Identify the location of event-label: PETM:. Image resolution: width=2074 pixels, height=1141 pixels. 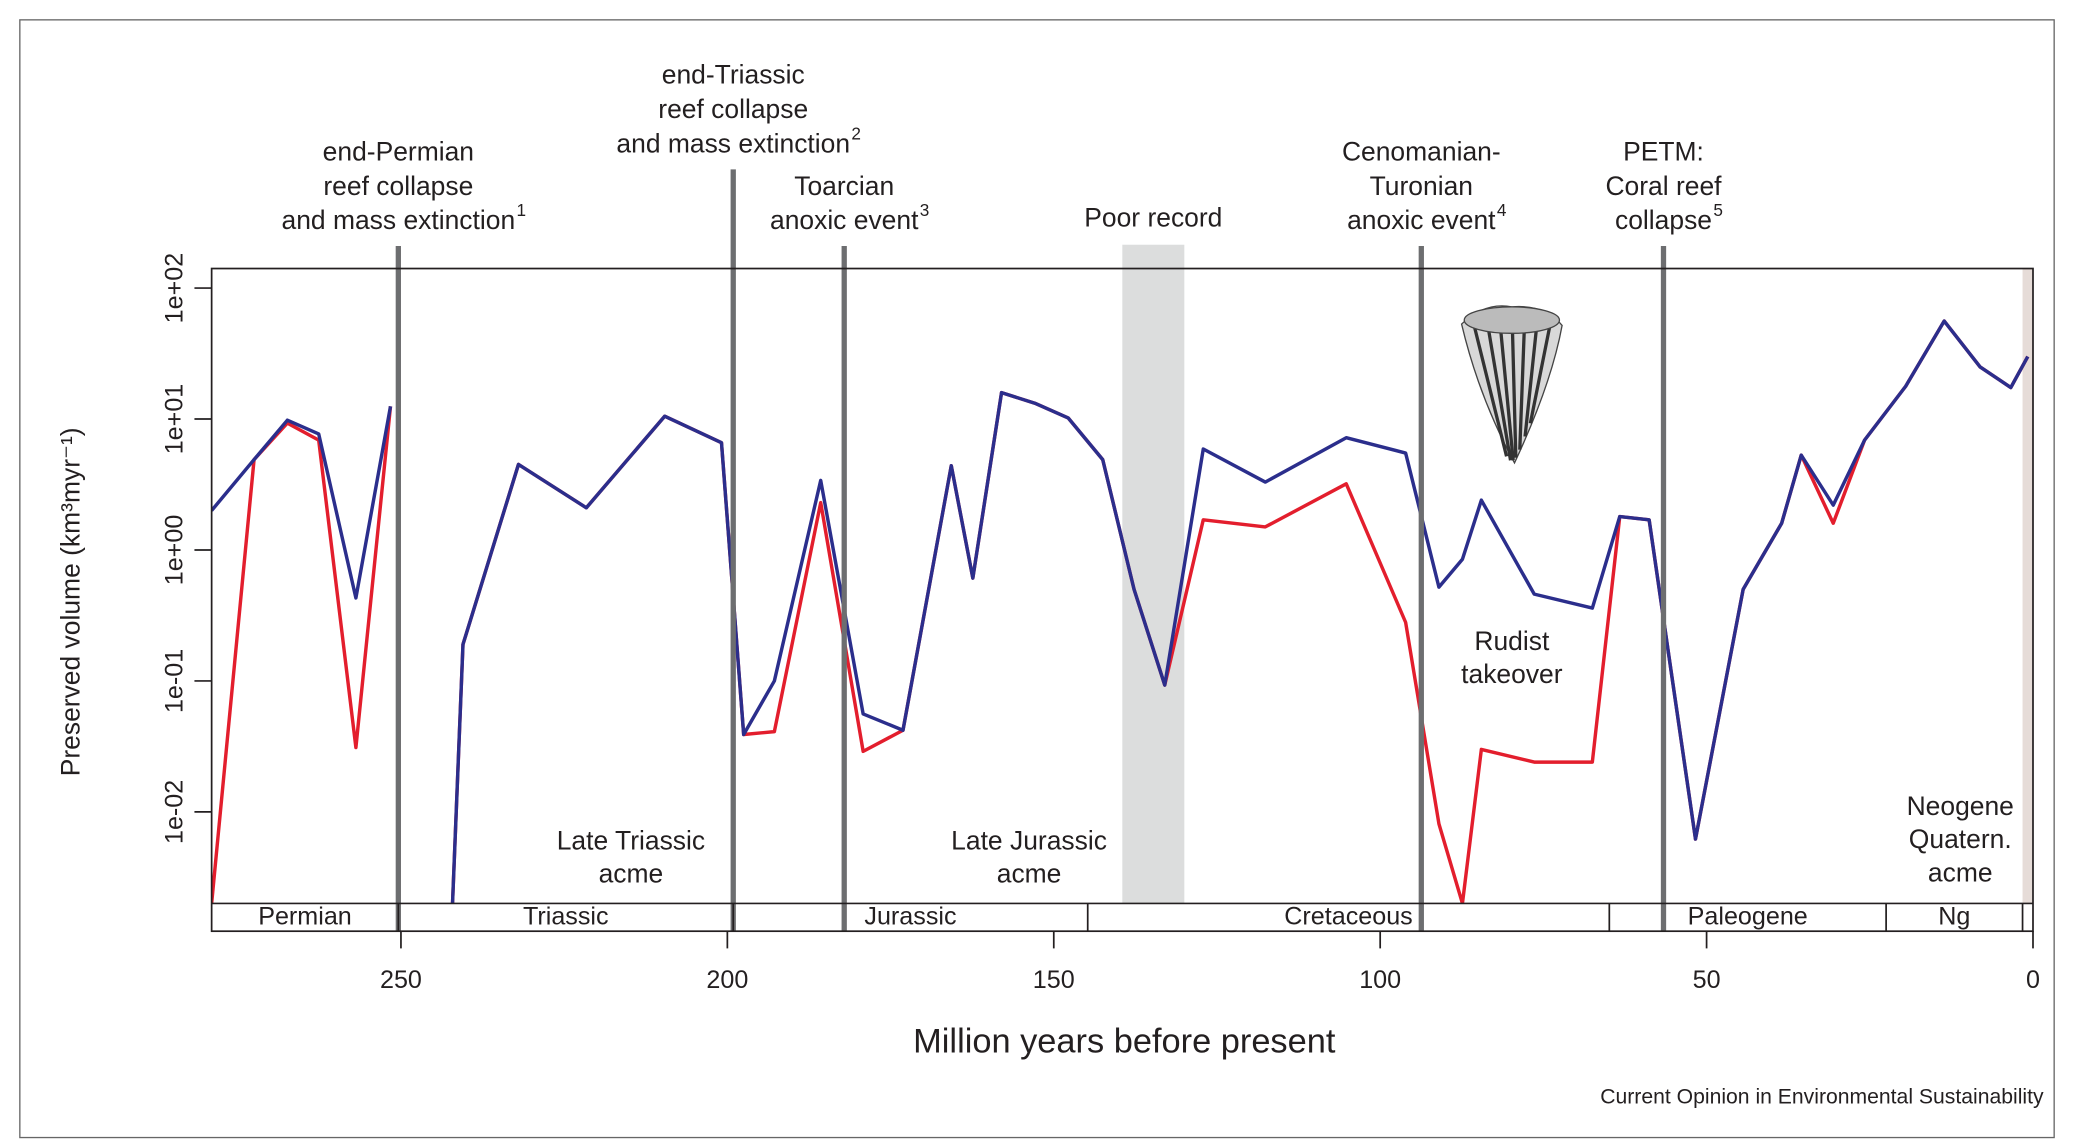
(1663, 151).